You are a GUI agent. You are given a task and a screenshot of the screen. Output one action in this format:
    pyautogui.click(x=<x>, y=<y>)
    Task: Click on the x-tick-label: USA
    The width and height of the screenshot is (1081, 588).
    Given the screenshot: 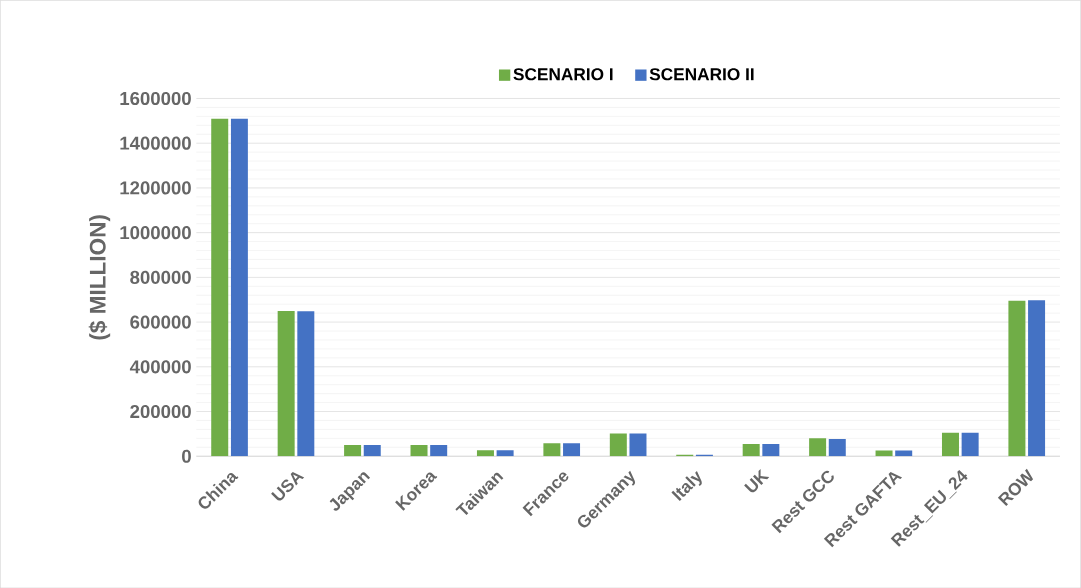 What is the action you would take?
    pyautogui.click(x=288, y=486)
    